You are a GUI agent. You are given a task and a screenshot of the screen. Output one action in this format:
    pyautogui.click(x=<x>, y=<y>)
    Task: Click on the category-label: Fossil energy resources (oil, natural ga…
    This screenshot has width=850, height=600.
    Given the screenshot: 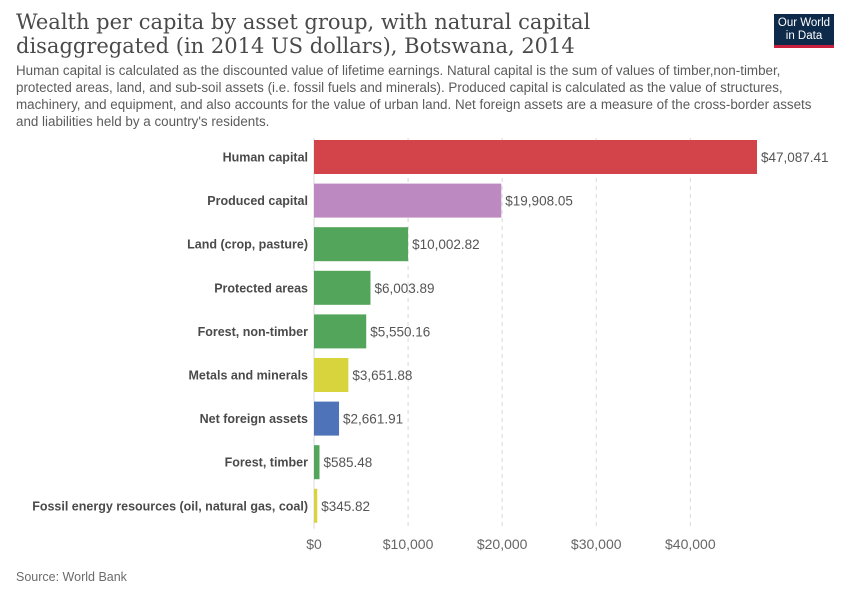 What is the action you would take?
    pyautogui.click(x=170, y=506)
    